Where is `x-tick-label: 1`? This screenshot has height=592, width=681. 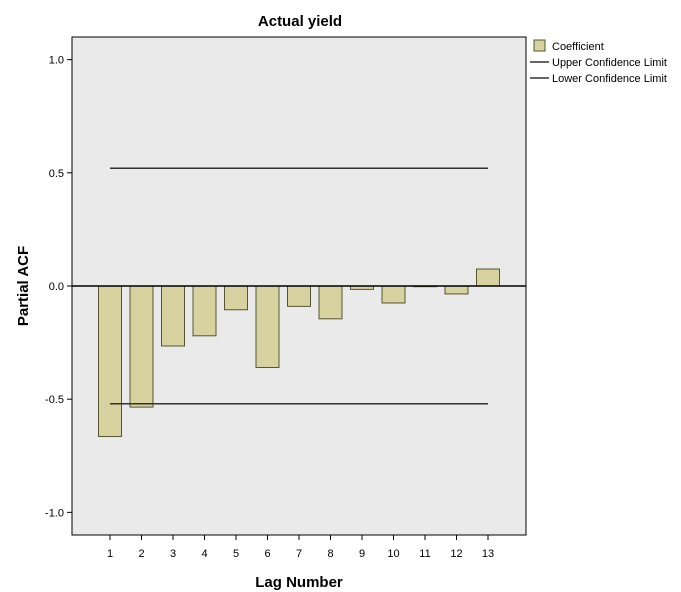 x-tick-label: 1 is located at coordinates (110, 554).